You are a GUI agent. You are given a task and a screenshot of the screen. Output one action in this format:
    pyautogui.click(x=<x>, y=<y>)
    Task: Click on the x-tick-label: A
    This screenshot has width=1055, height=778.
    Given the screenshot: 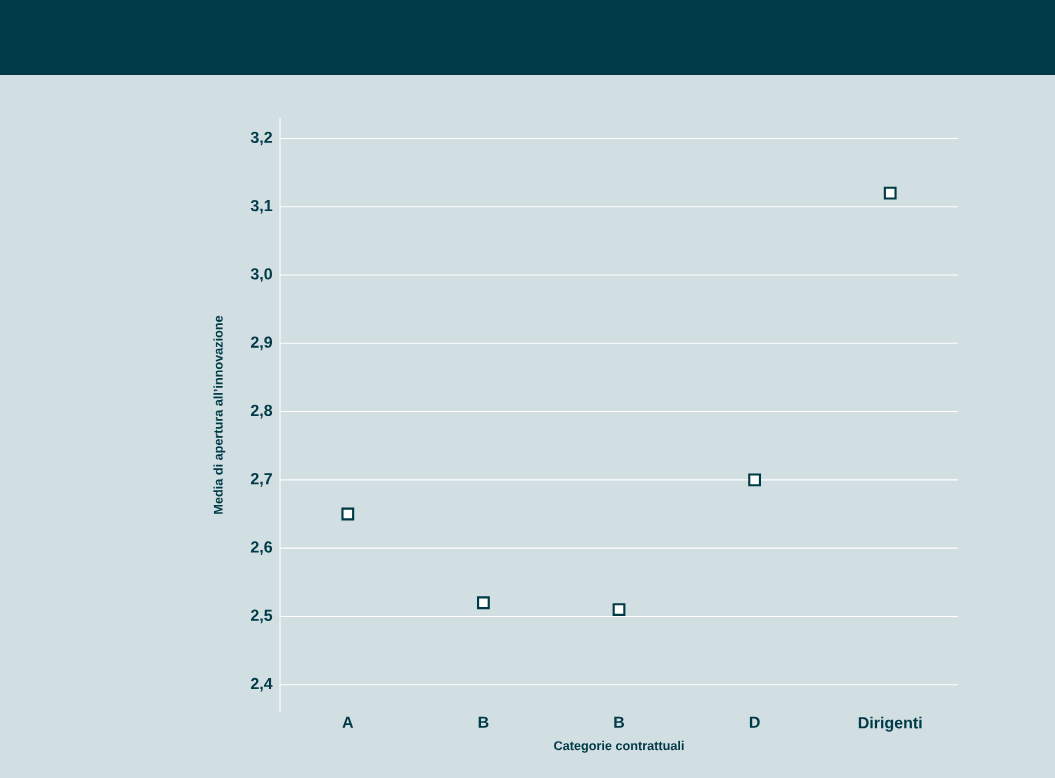 What is the action you would take?
    pyautogui.click(x=348, y=722)
    